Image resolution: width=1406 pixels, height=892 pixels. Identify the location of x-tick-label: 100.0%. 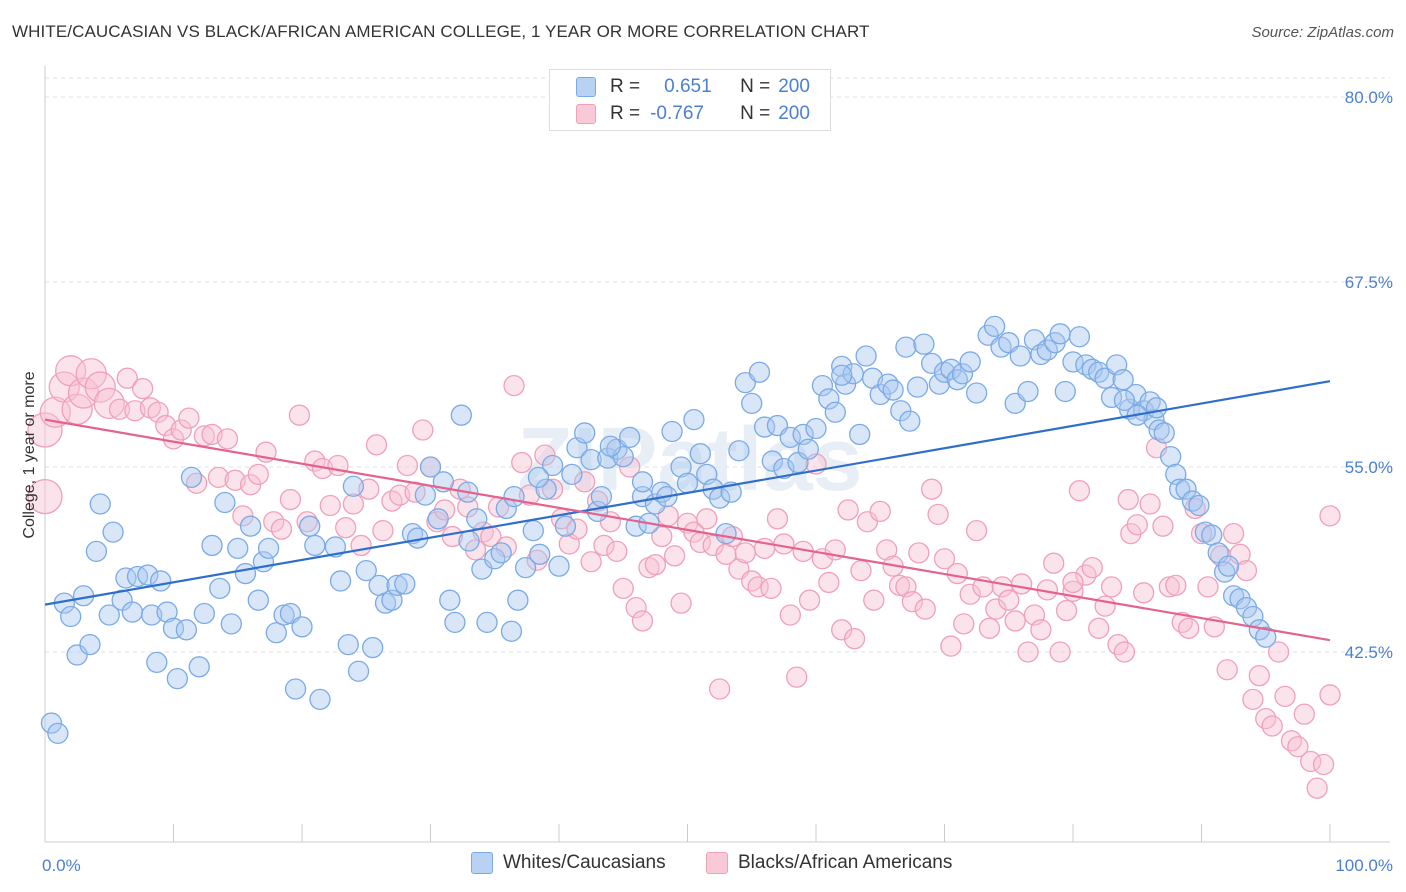
(1364, 865).